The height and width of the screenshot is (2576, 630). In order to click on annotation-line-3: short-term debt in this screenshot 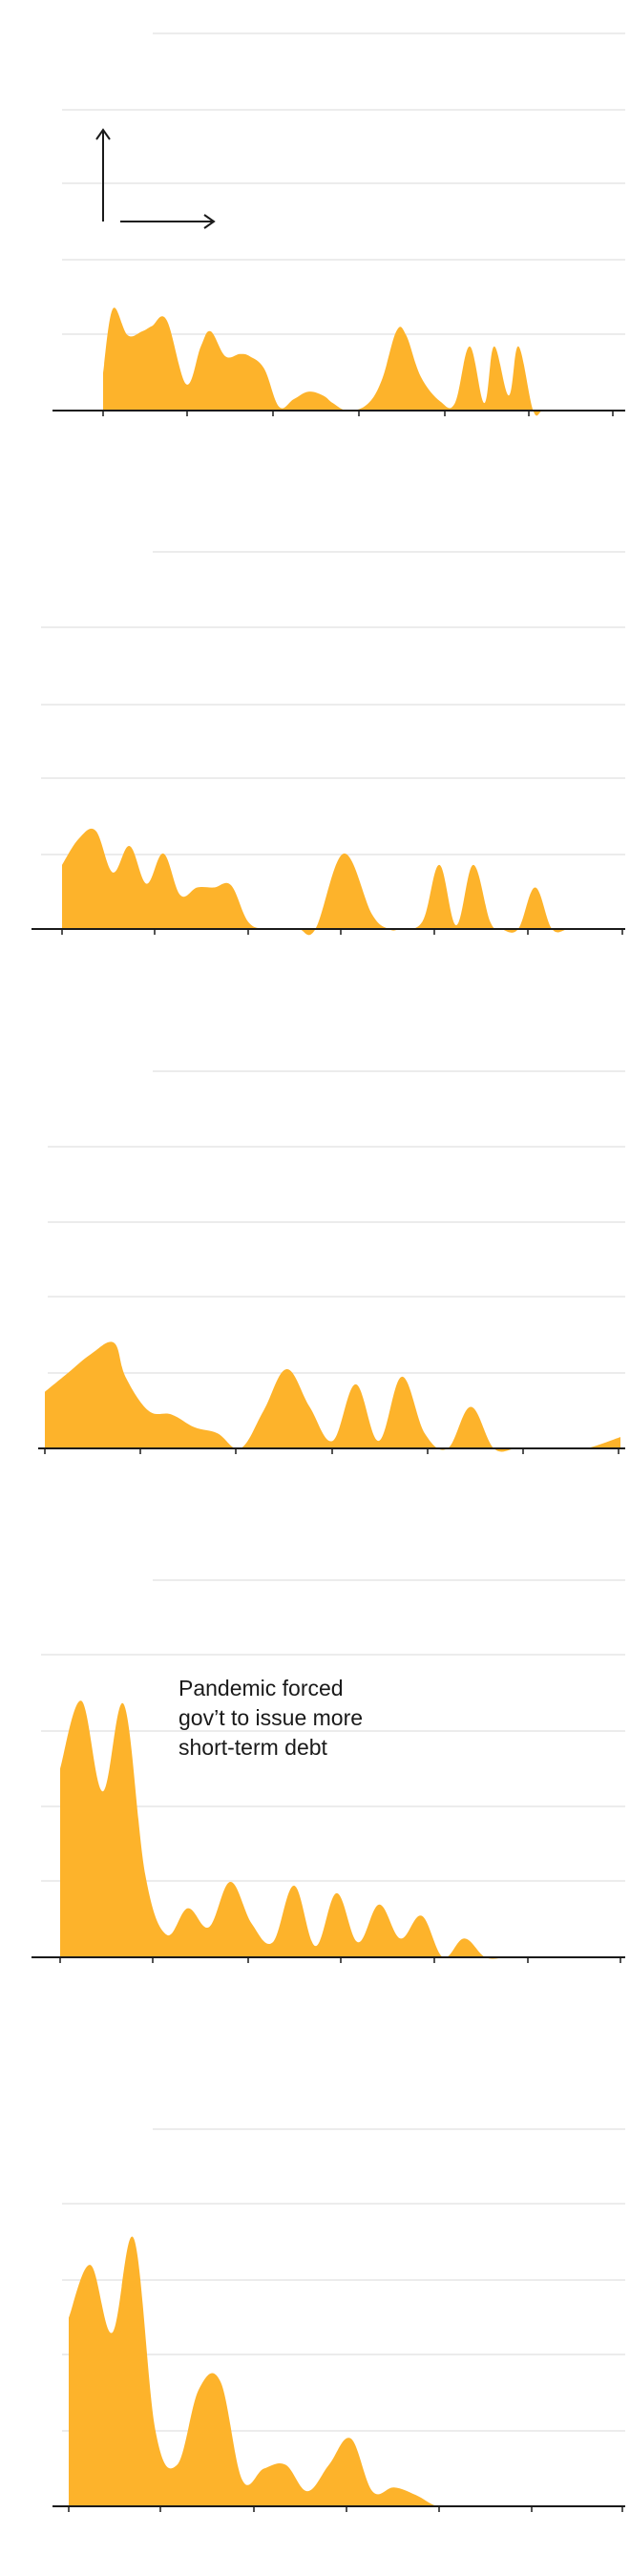, I will do `click(253, 1747)`.